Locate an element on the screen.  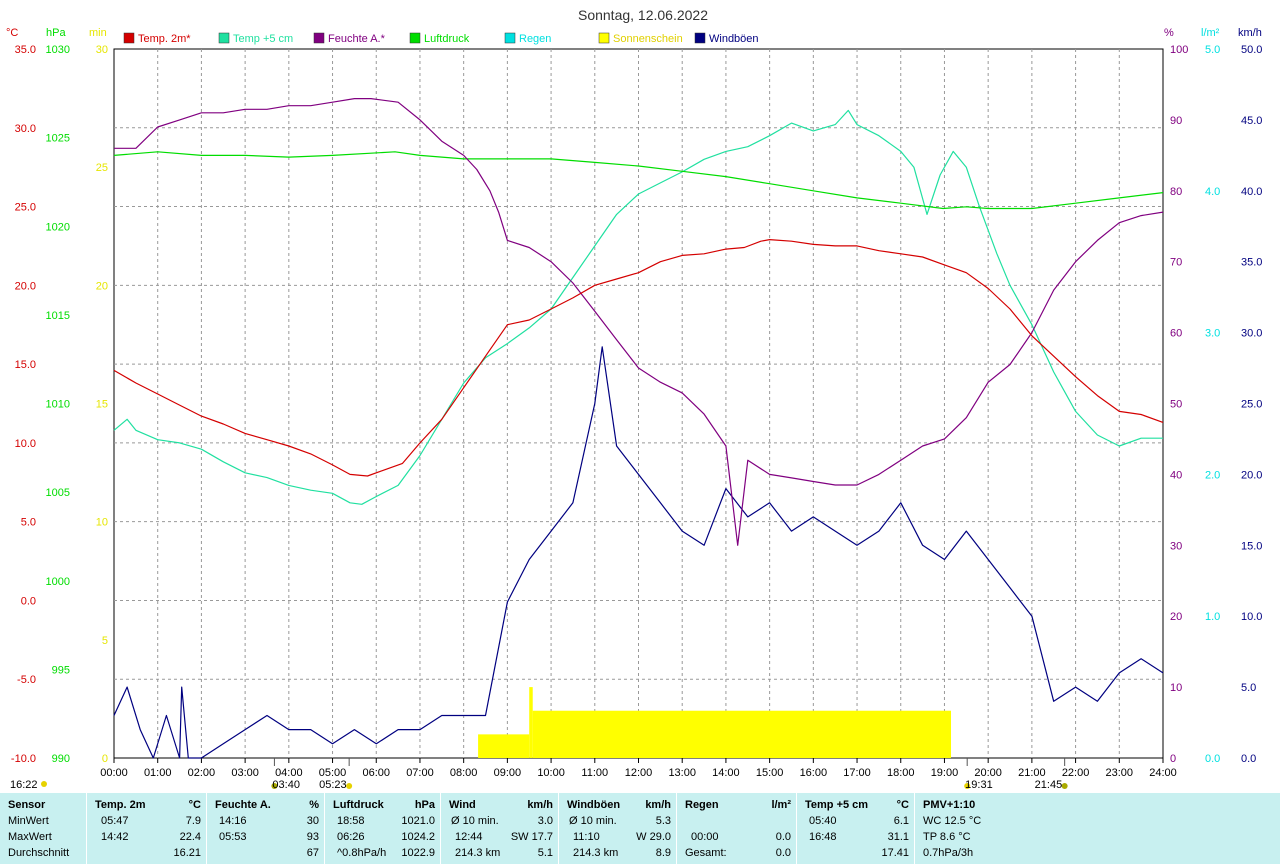
legend-label: Luftdruck is located at coordinates (447, 39).